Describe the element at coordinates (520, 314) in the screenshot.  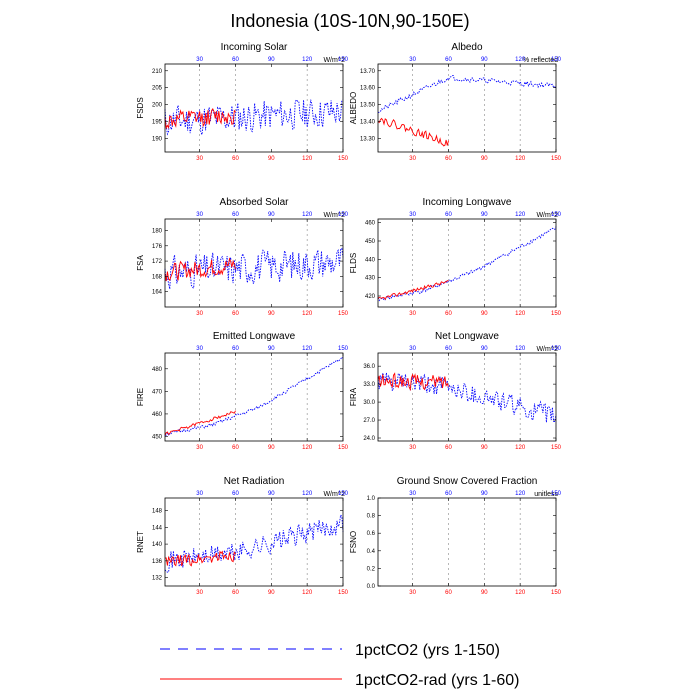
I see `bottom-tick-label-flds-3: 120` at that location.